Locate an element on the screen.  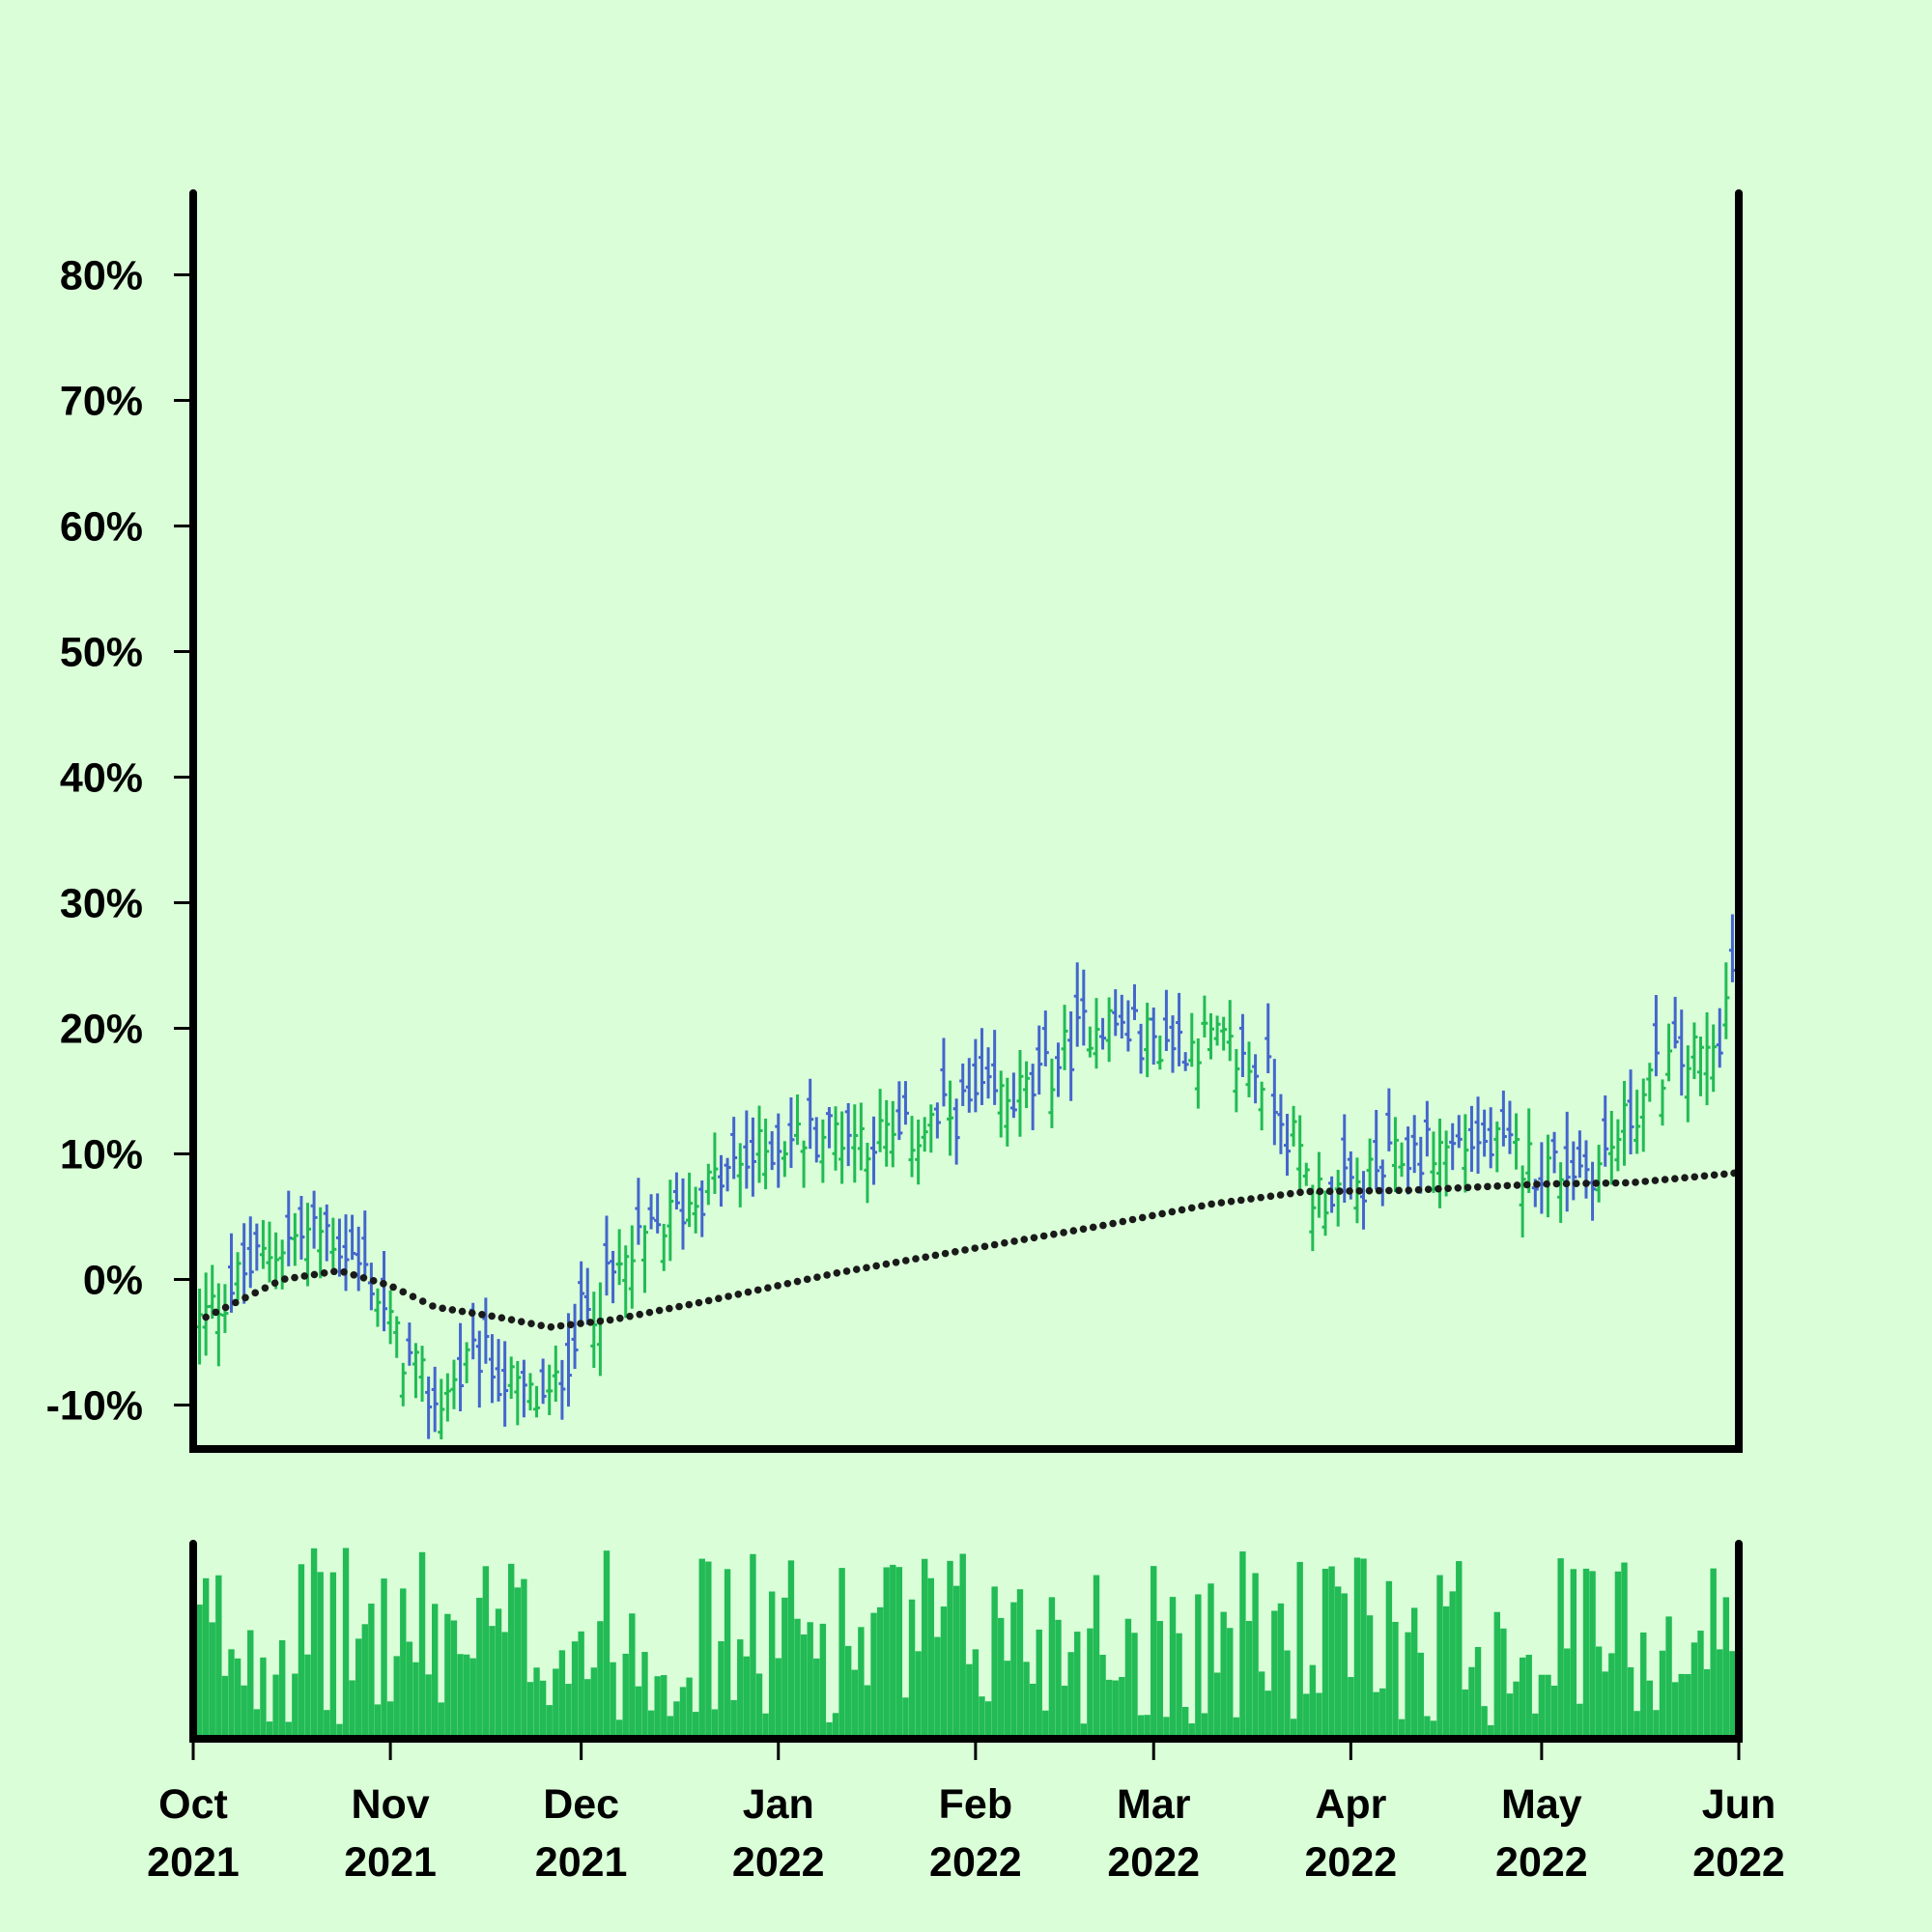
x-tick-label: Nov 2021 is located at coordinates (390, 1833).